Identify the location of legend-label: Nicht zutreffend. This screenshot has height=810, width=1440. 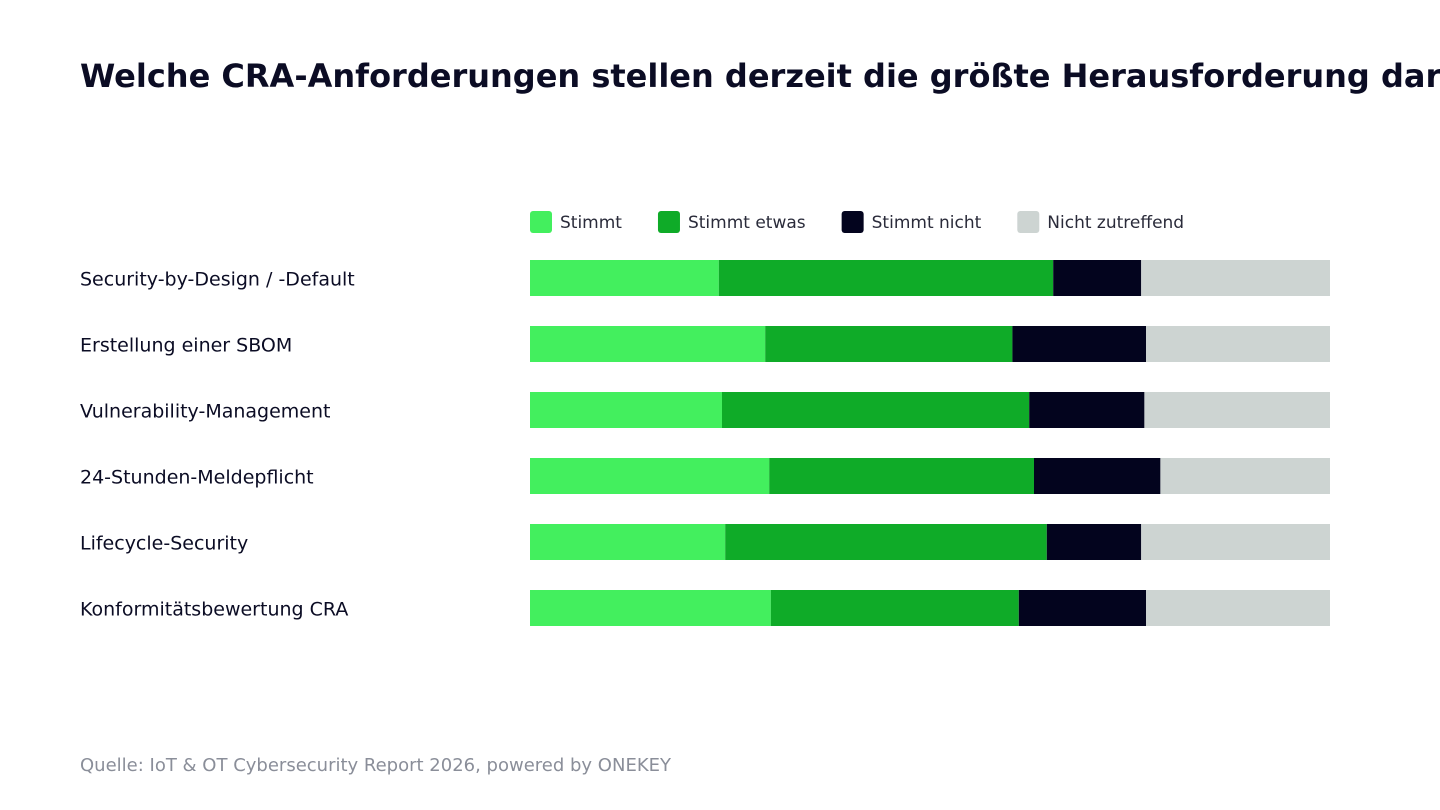
(1115, 223).